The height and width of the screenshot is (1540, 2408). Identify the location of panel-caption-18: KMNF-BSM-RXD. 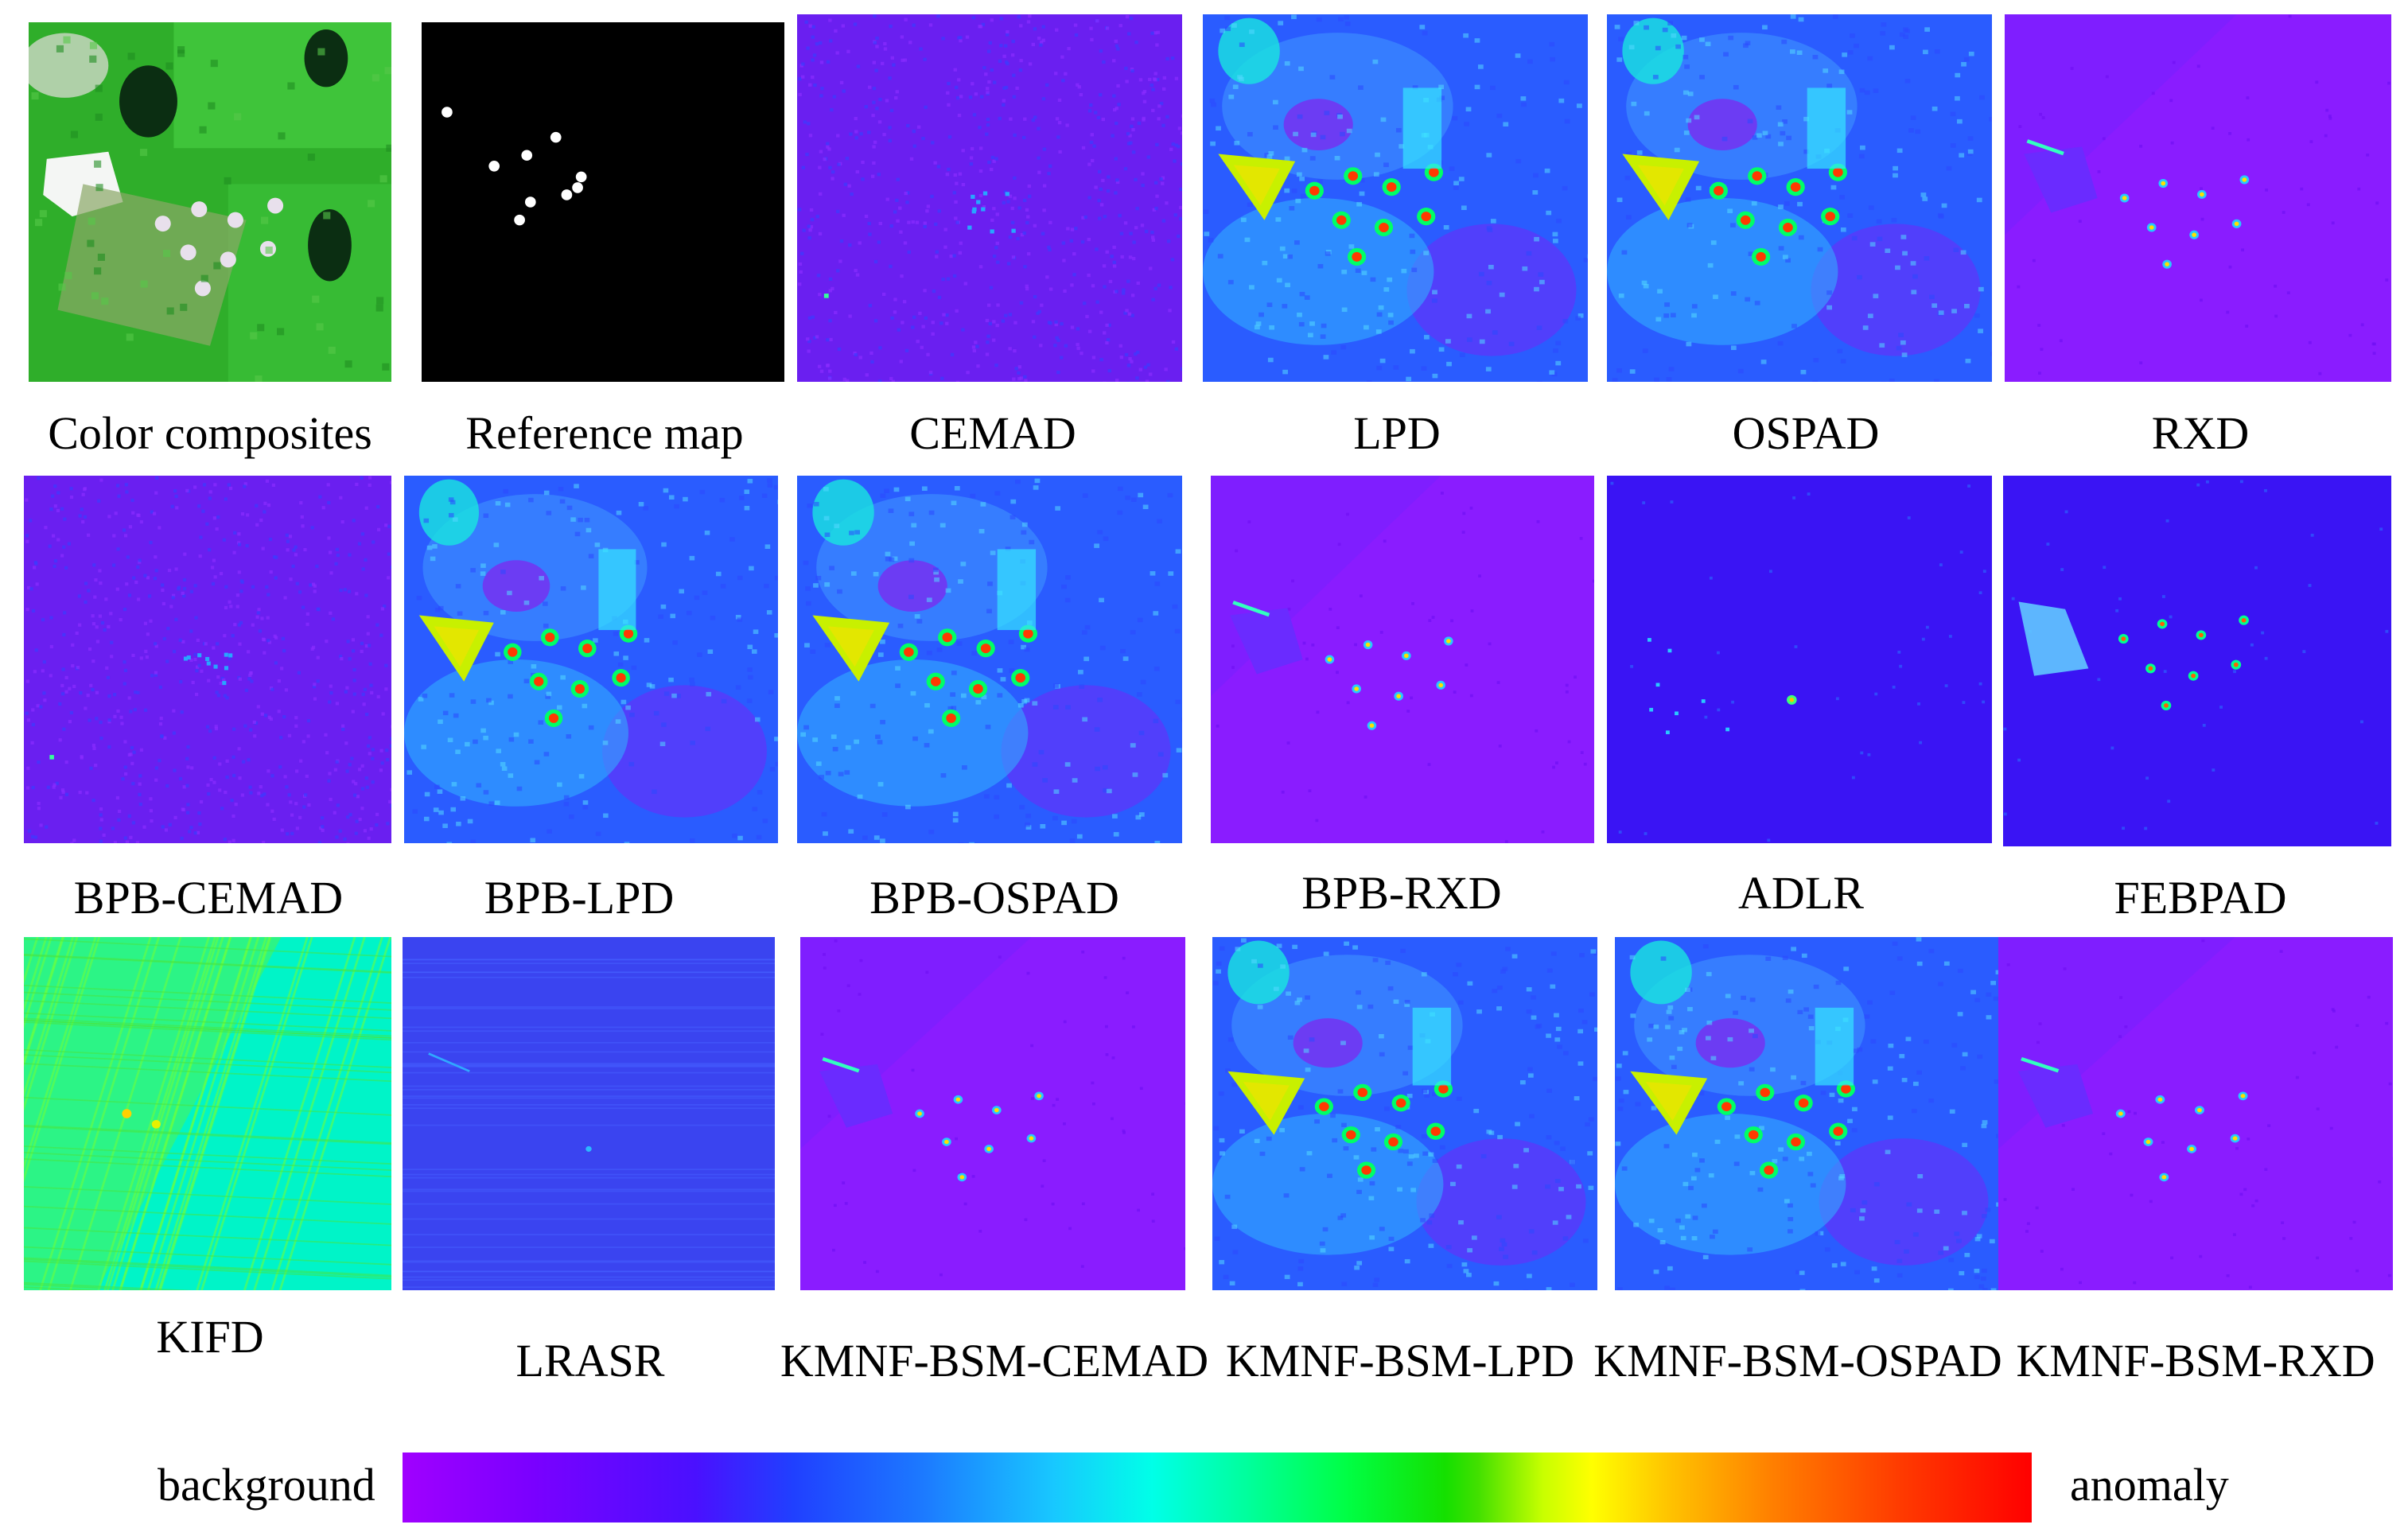
(2195, 1360).